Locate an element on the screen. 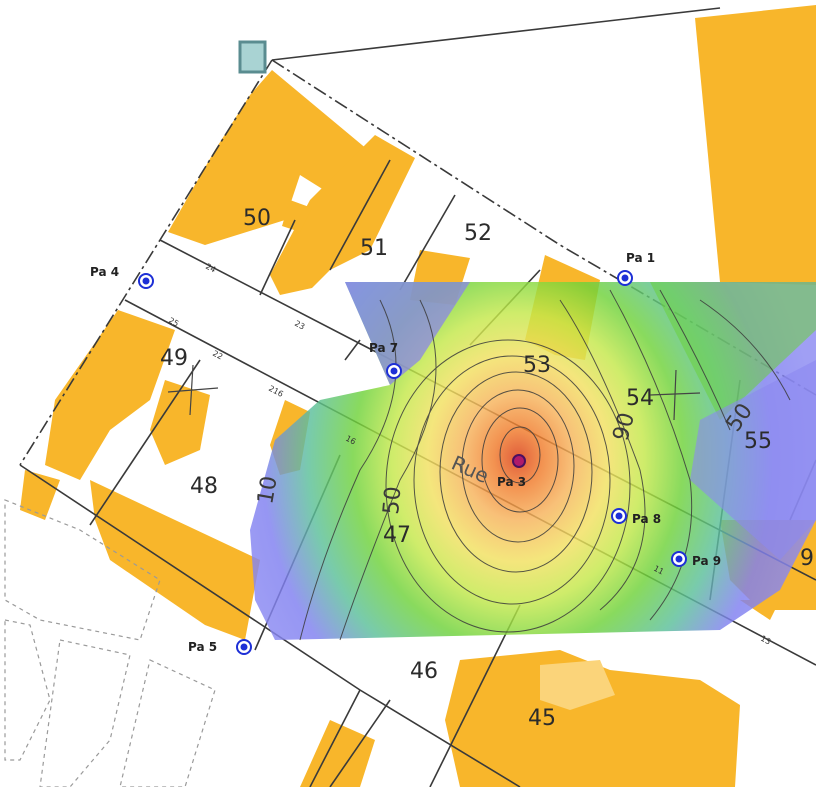 The width and height of the screenshot is (816, 787). well-label: Pa 8 is located at coordinates (646, 519).